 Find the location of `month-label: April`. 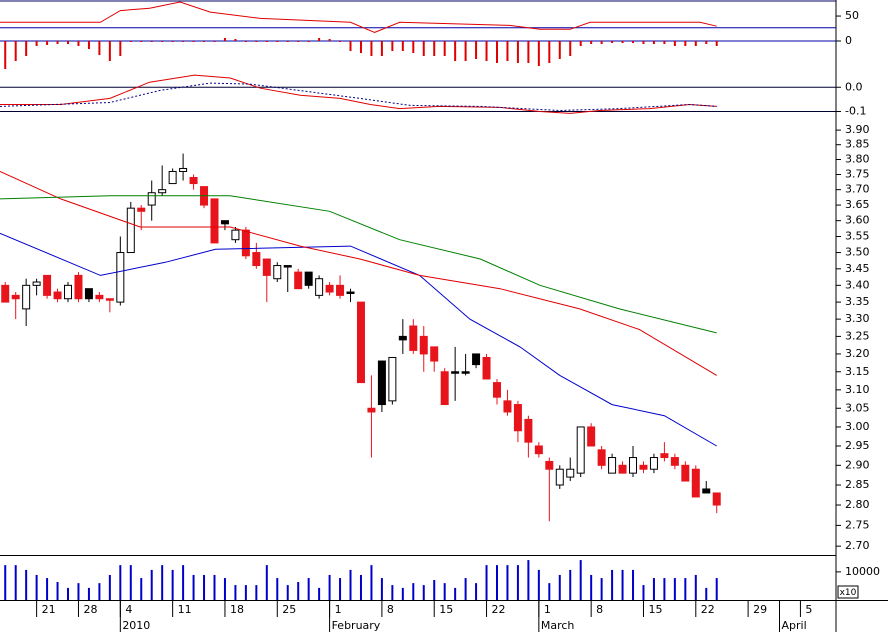

month-label: April is located at coordinates (793, 625).